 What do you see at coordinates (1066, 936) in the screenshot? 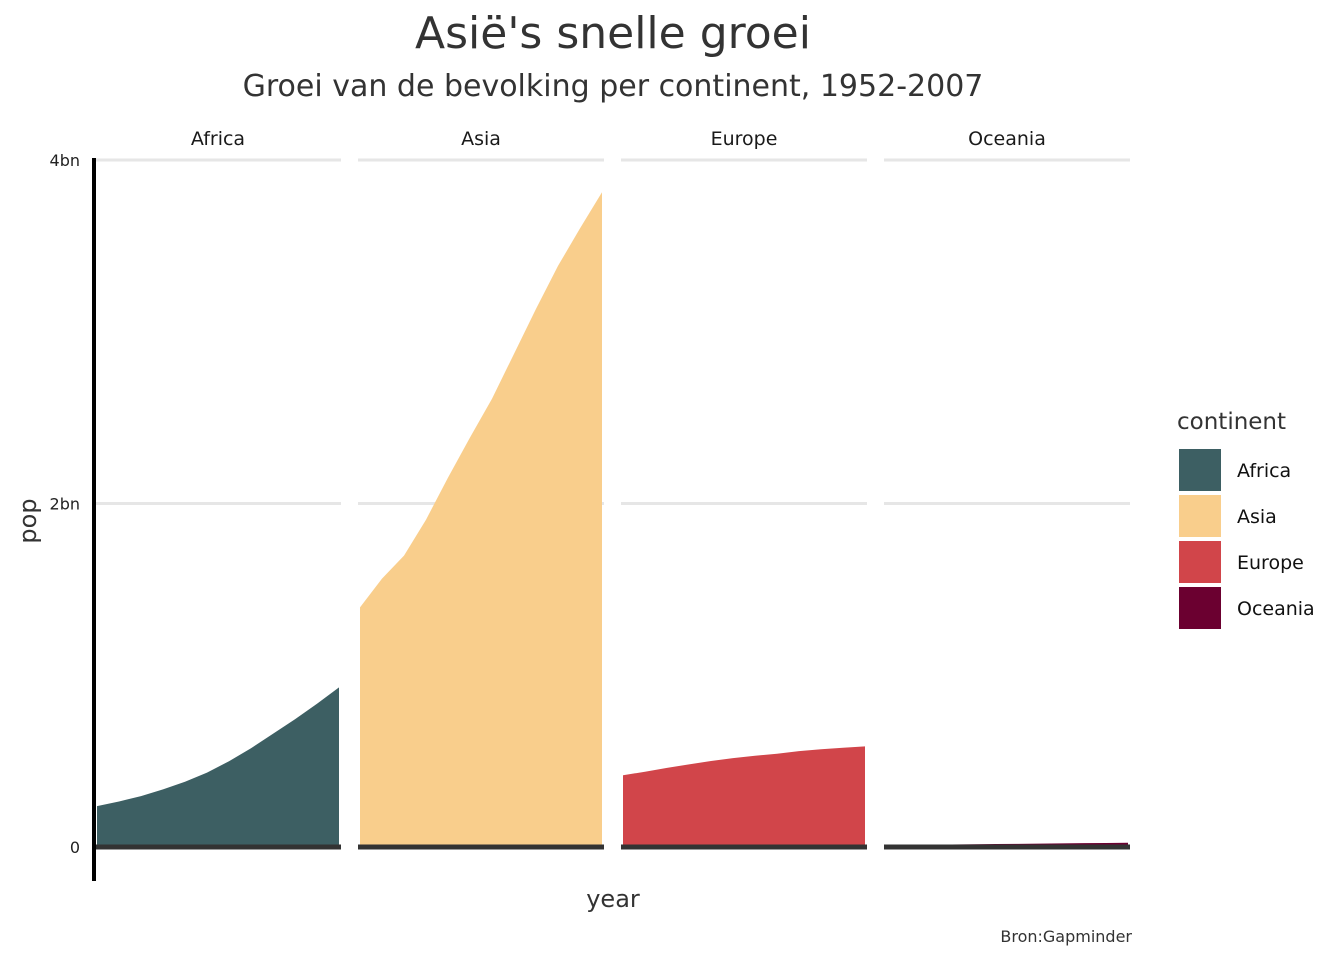
I see `caption: Bron:Gapminder` at bounding box center [1066, 936].